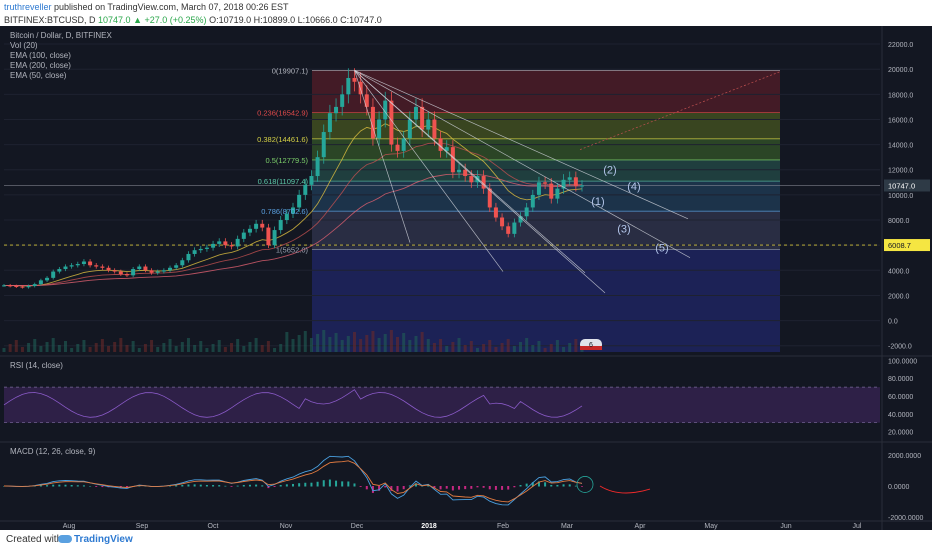 This screenshot has height=550, width=932. Describe the element at coordinates (36, 365) in the screenshot. I see `rsi-label: RSI (14, close)` at that location.